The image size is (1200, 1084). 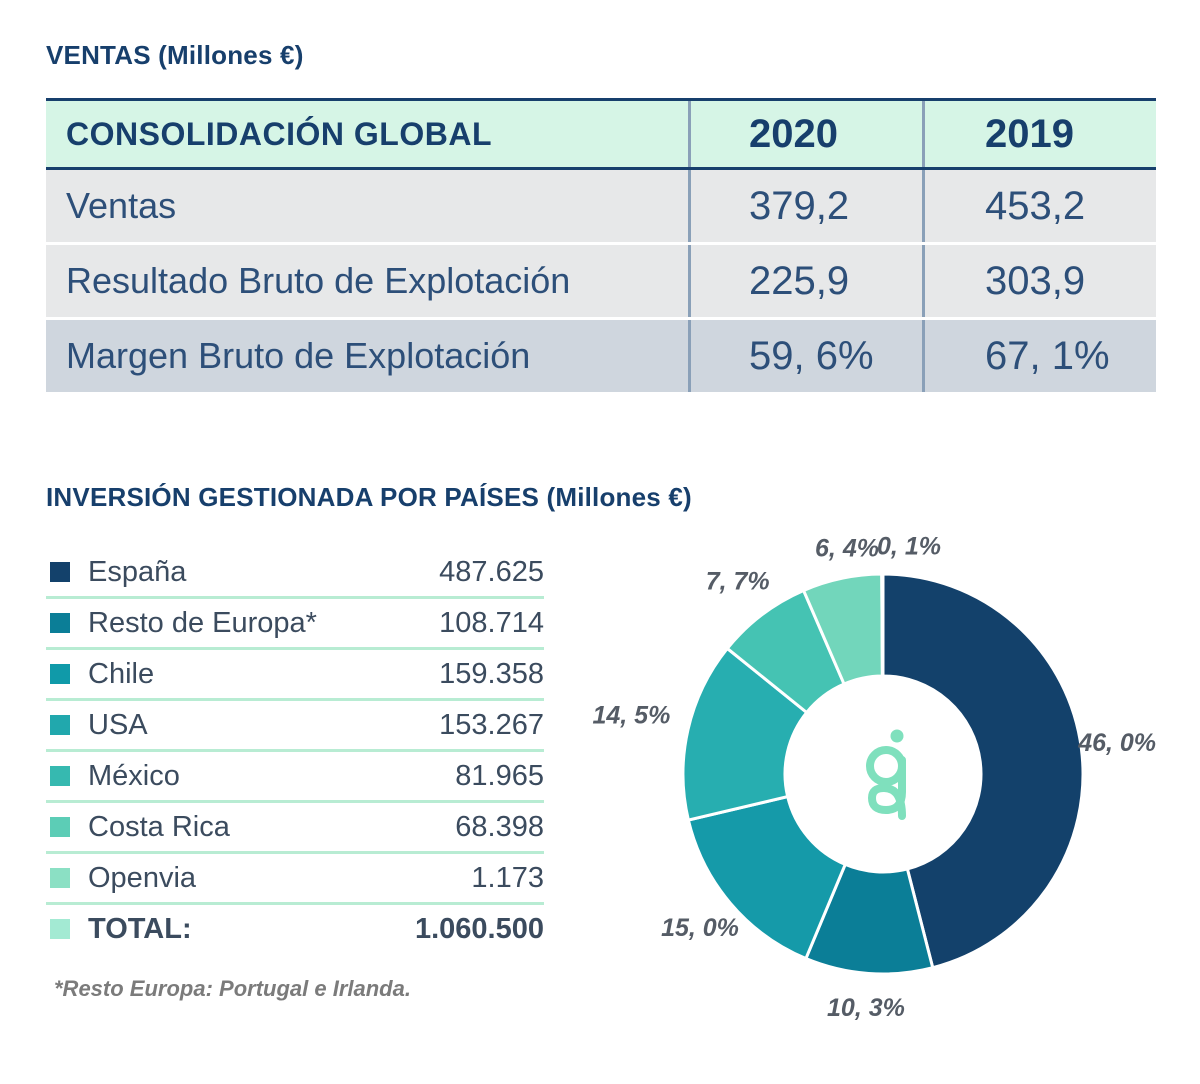 I want to click on row-value-2019: 303,9, so click(x=1039, y=281).